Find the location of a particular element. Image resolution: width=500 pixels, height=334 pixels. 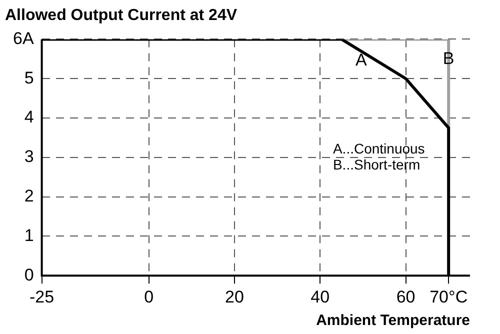

y-tick-label: 2 is located at coordinates (29, 196).